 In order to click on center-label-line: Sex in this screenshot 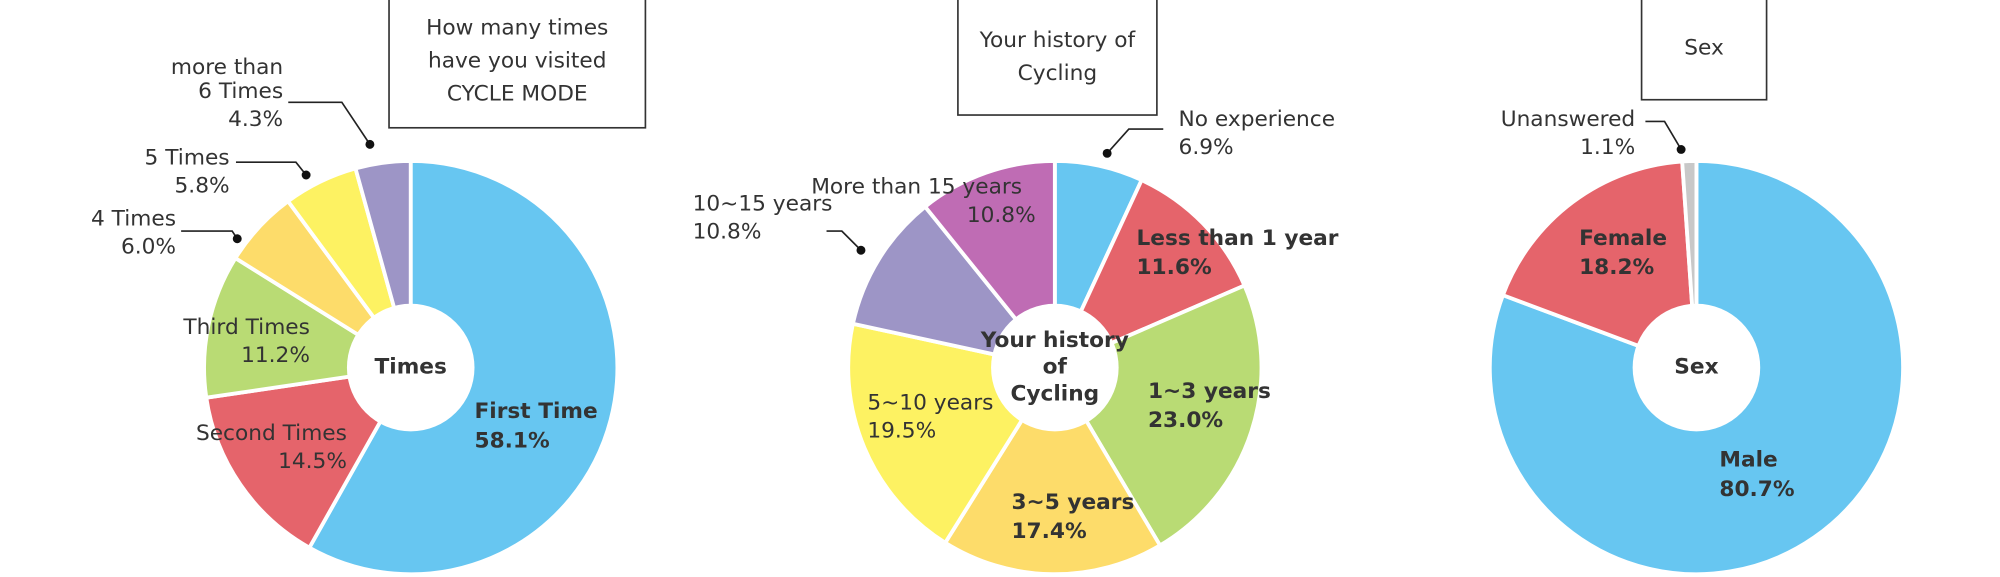, I will do `click(1696, 367)`.